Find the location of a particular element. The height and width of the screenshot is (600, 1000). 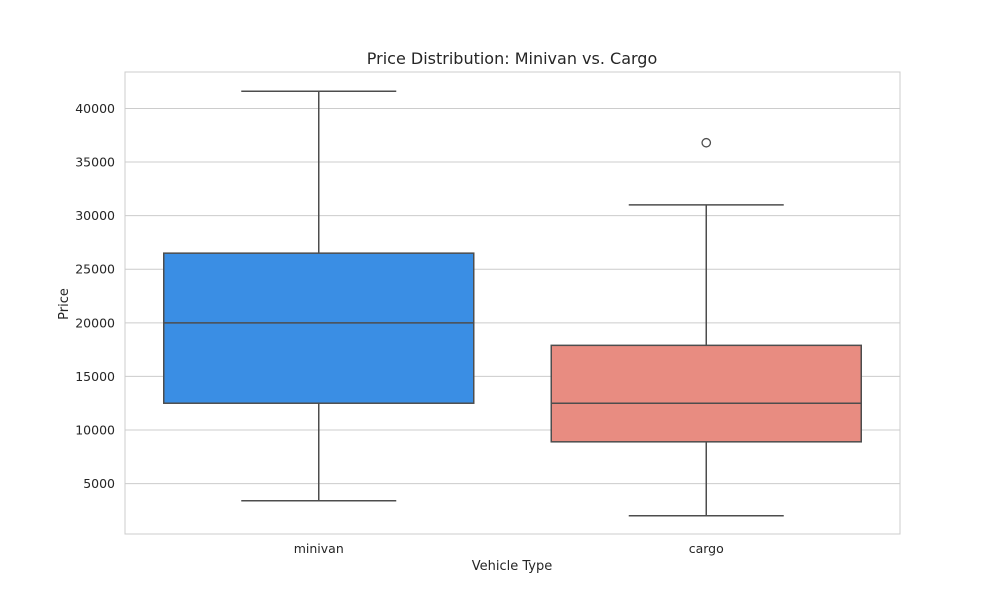

y-tick-label: 25000 is located at coordinates (95, 269).